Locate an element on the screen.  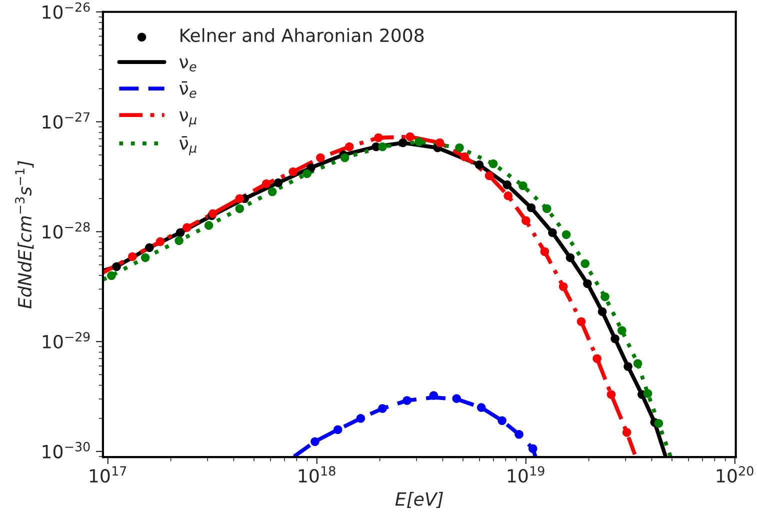
legend-label: ν̄$_{e}$ is located at coordinates (187, 89).